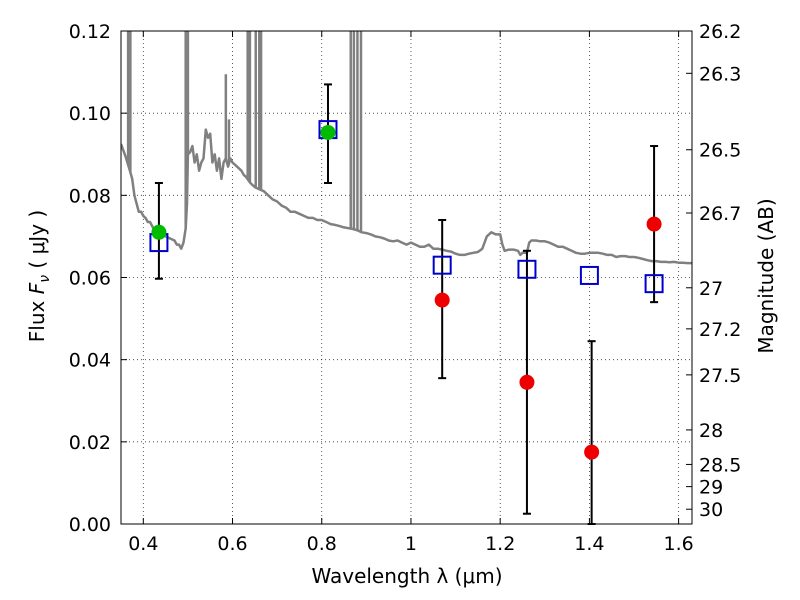  Describe the element at coordinates (90, 525) in the screenshot. I see `y-tick-label: 0.00` at that location.